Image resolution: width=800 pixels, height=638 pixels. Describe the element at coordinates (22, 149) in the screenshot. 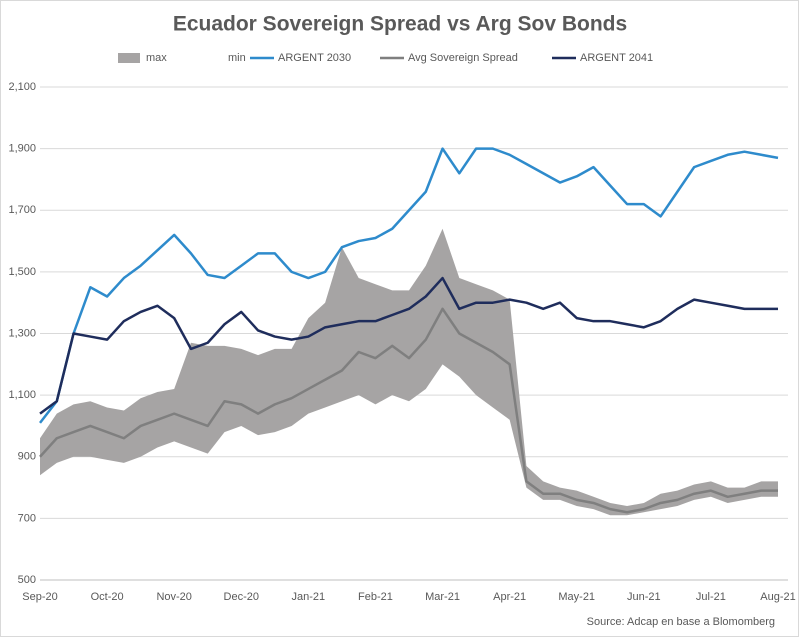

I see `y-tick-label: 1,900` at that location.